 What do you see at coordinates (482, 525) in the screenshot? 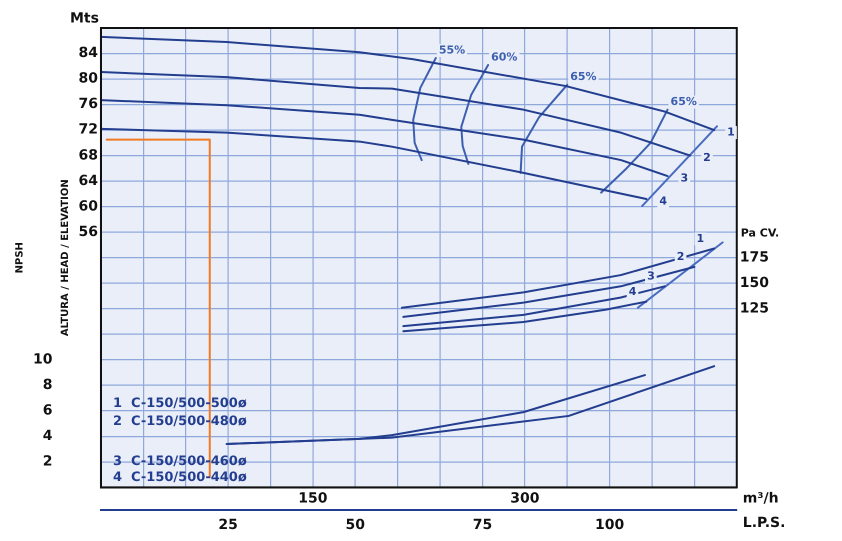
I see `x2-tick-label: 75` at bounding box center [482, 525].